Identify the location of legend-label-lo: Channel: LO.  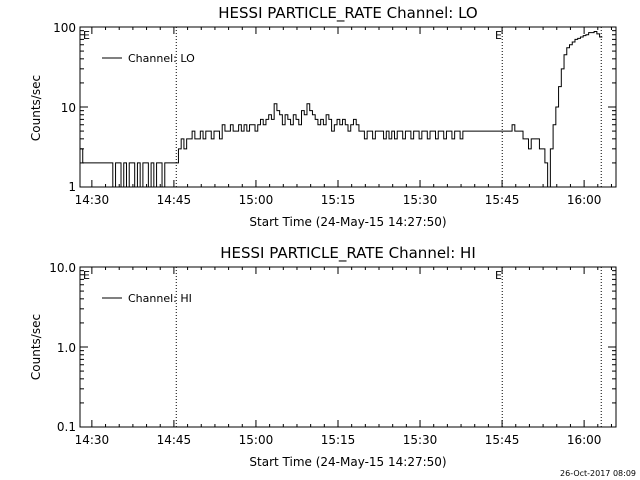
(161, 58).